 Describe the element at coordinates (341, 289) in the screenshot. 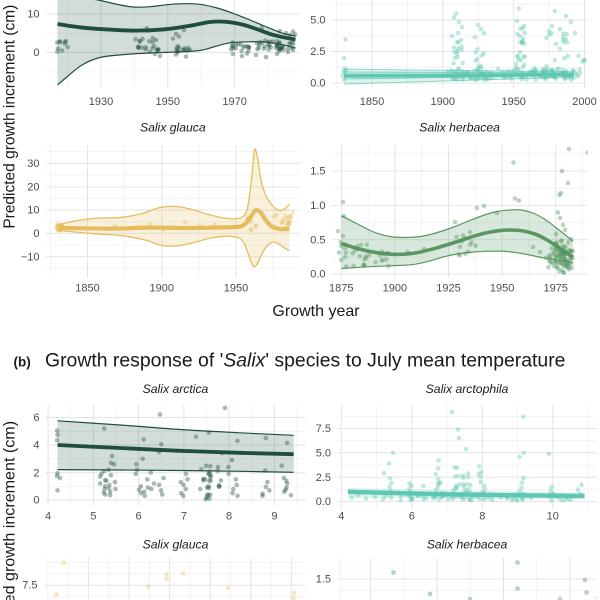

I see `svg-text: 1875` at that location.